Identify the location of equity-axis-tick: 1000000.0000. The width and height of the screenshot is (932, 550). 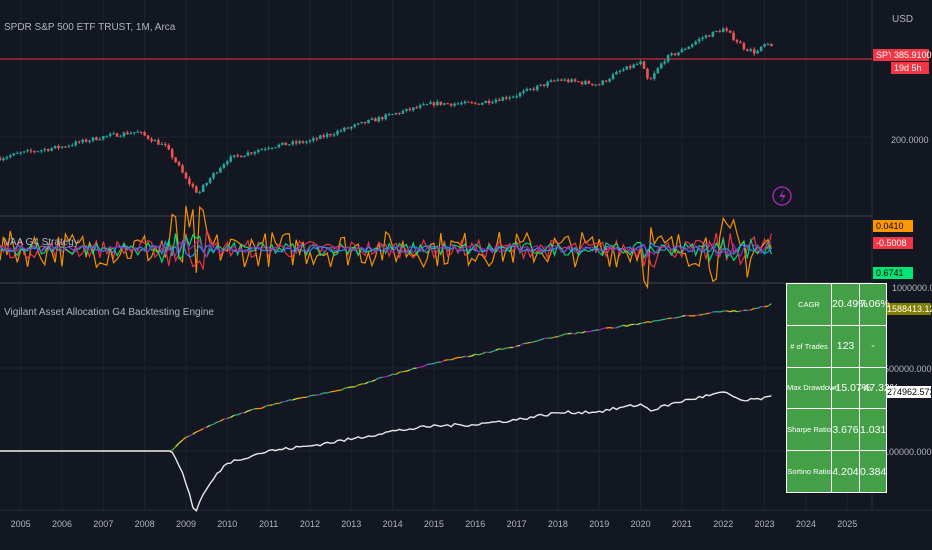
(912, 288).